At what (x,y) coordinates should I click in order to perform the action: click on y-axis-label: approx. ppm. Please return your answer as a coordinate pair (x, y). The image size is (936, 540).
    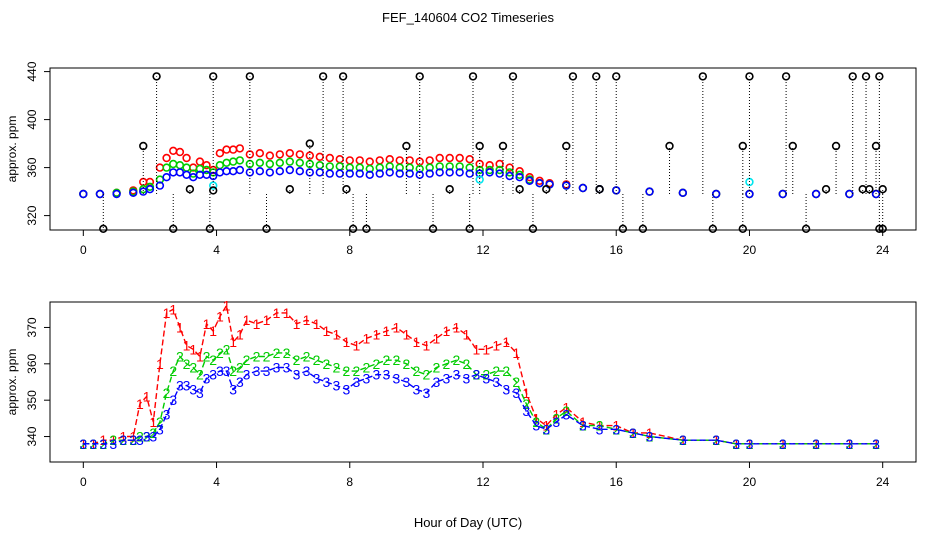
    Looking at the image, I should click on (12, 382).